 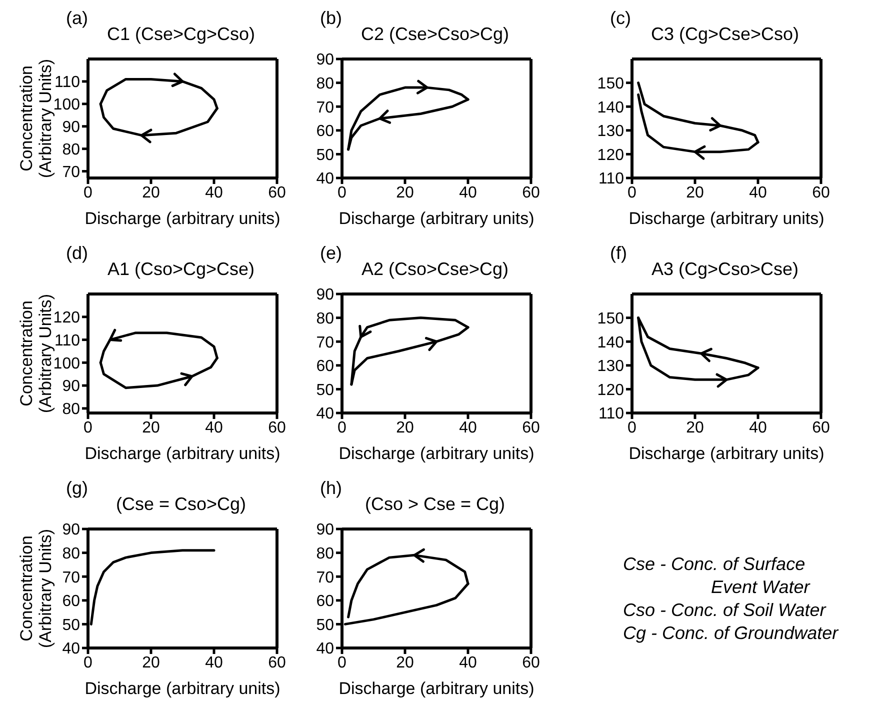 I want to click on text: (h), so click(x=331, y=488).